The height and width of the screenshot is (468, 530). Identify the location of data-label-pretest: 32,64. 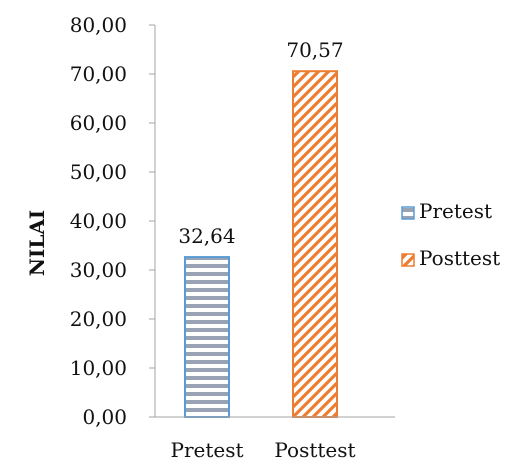
(206, 236).